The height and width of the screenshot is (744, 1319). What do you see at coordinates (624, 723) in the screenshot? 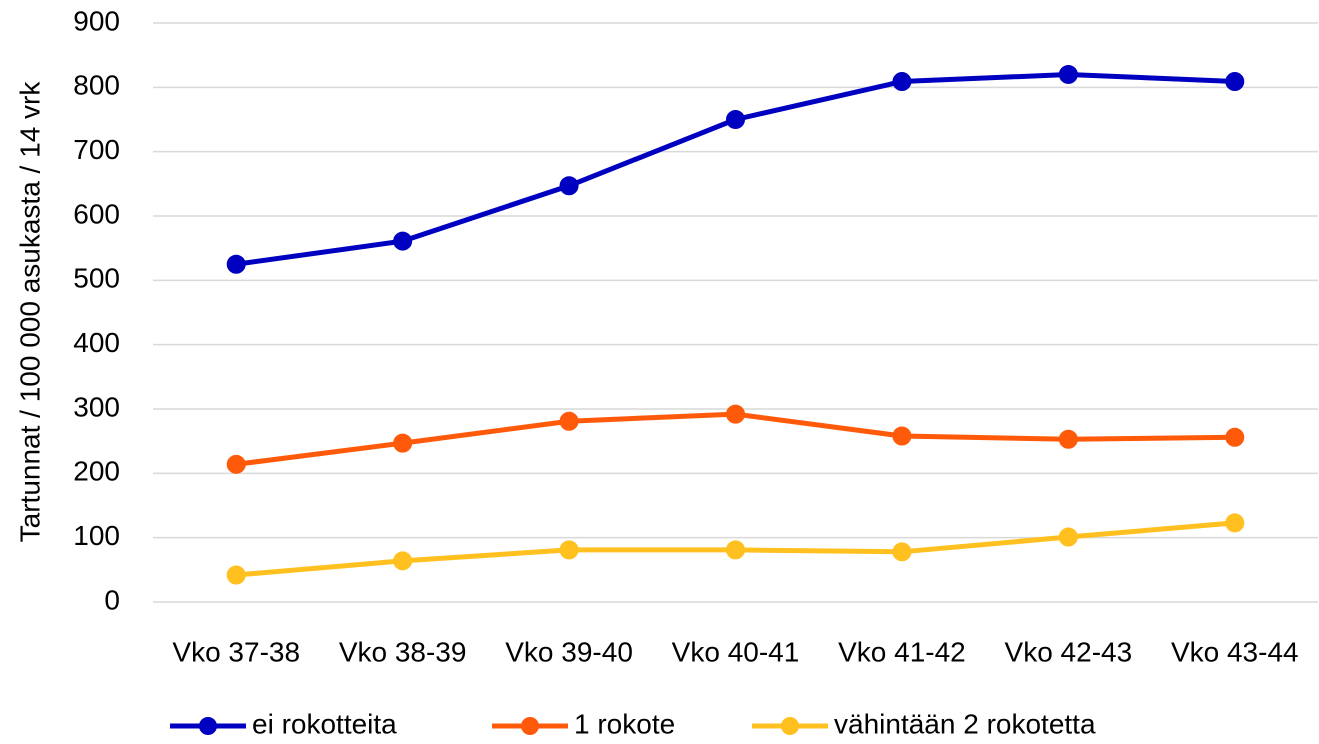
I see `legend-label: 1 rokote` at bounding box center [624, 723].